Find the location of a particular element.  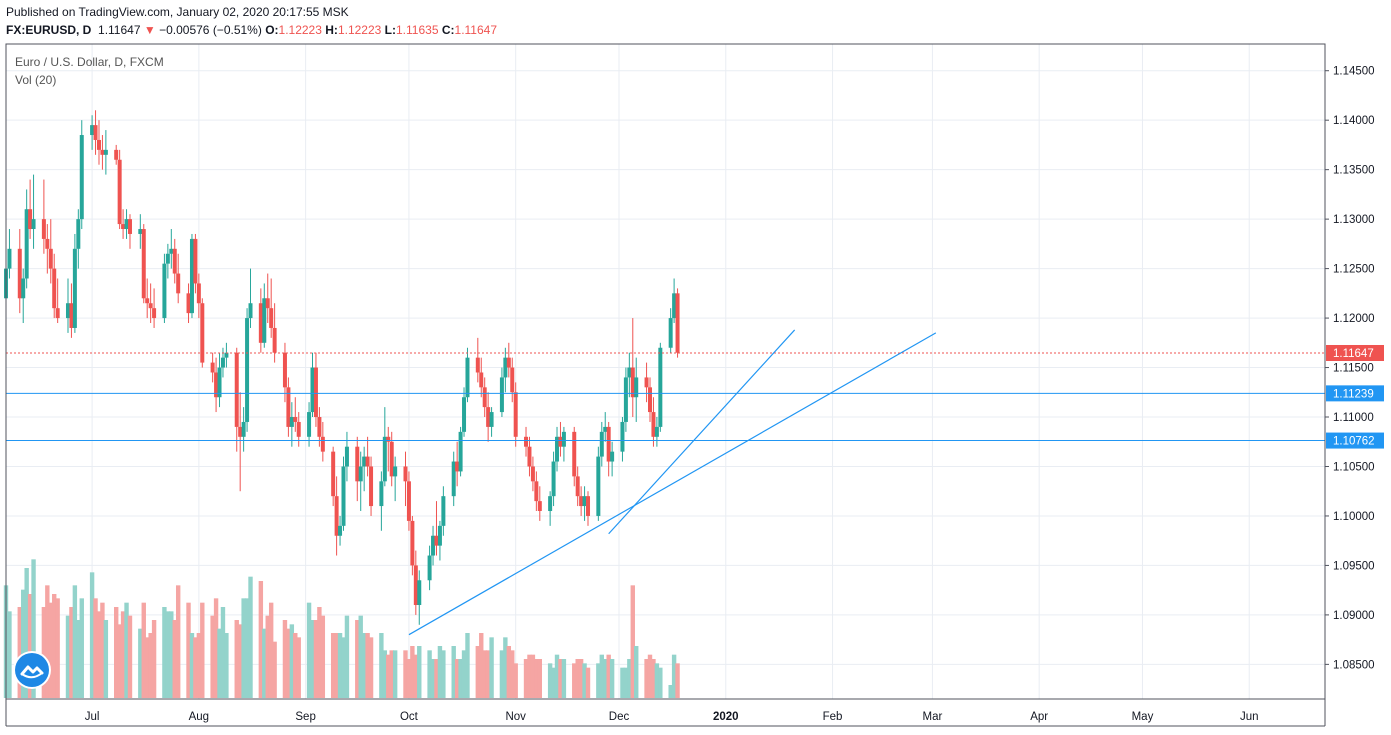

time-tick-label: Apr is located at coordinates (1039, 717).